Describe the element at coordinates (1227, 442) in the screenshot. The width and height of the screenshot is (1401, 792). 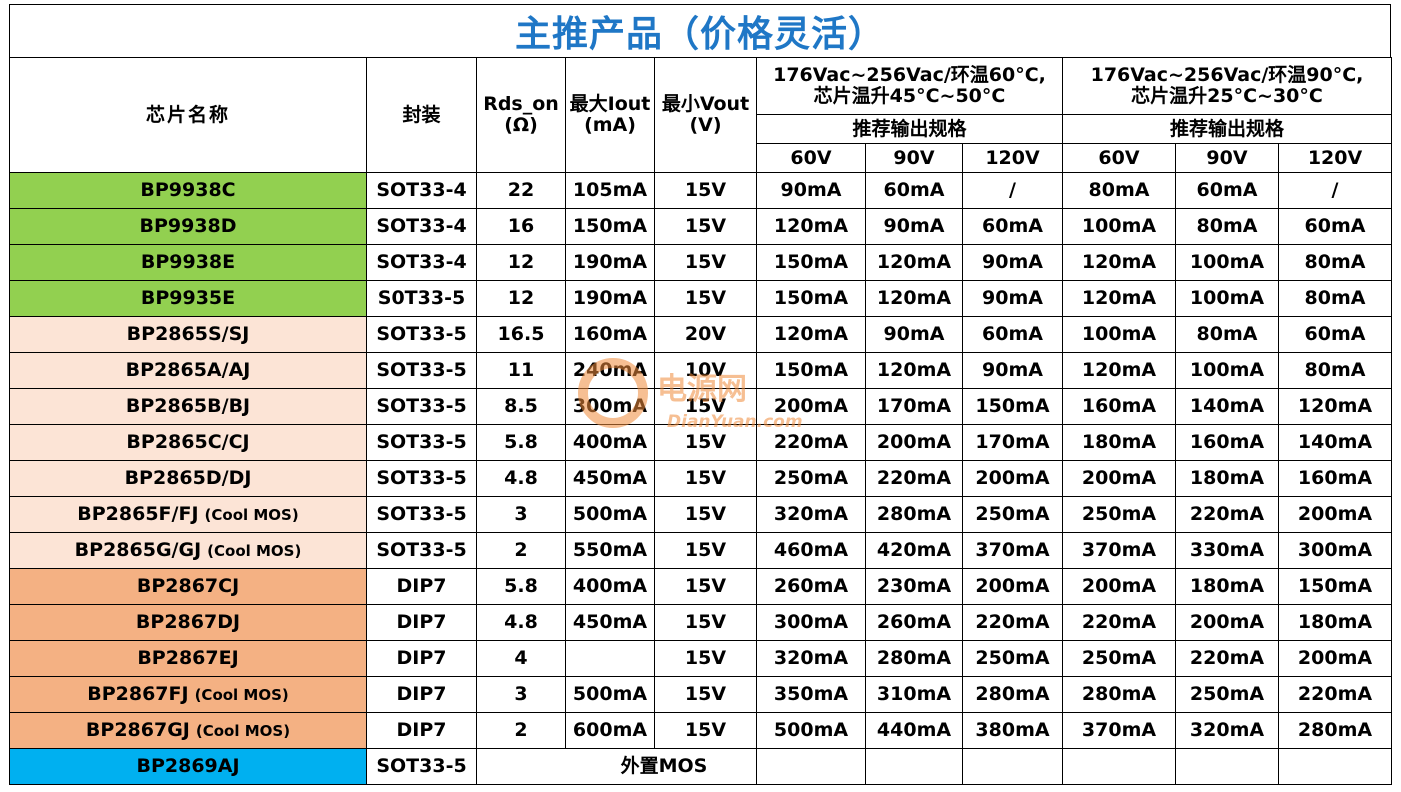
I see `spec-cell: 160mA` at that location.